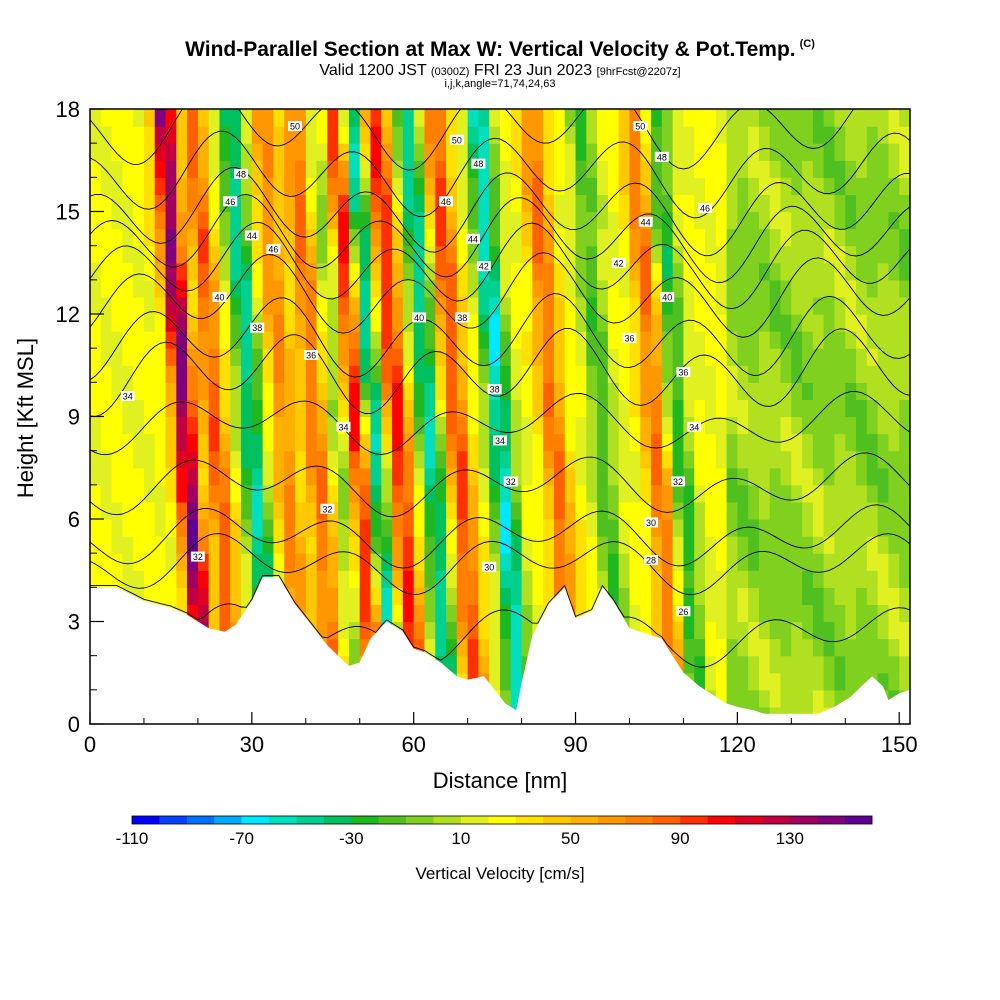  Describe the element at coordinates (651, 561) in the screenshot. I see `contour-label-text: 28` at that location.